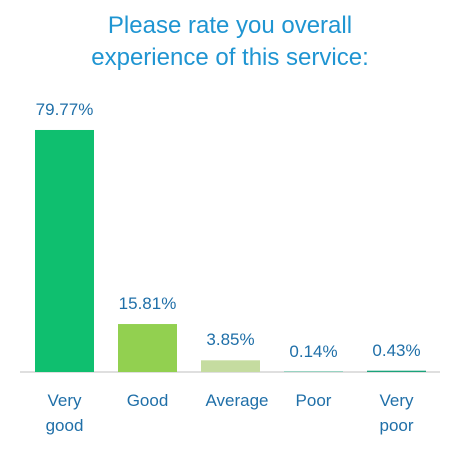 The width and height of the screenshot is (461, 450). What do you see at coordinates (396, 350) in the screenshot?
I see `value-label: 0.43%` at bounding box center [396, 350].